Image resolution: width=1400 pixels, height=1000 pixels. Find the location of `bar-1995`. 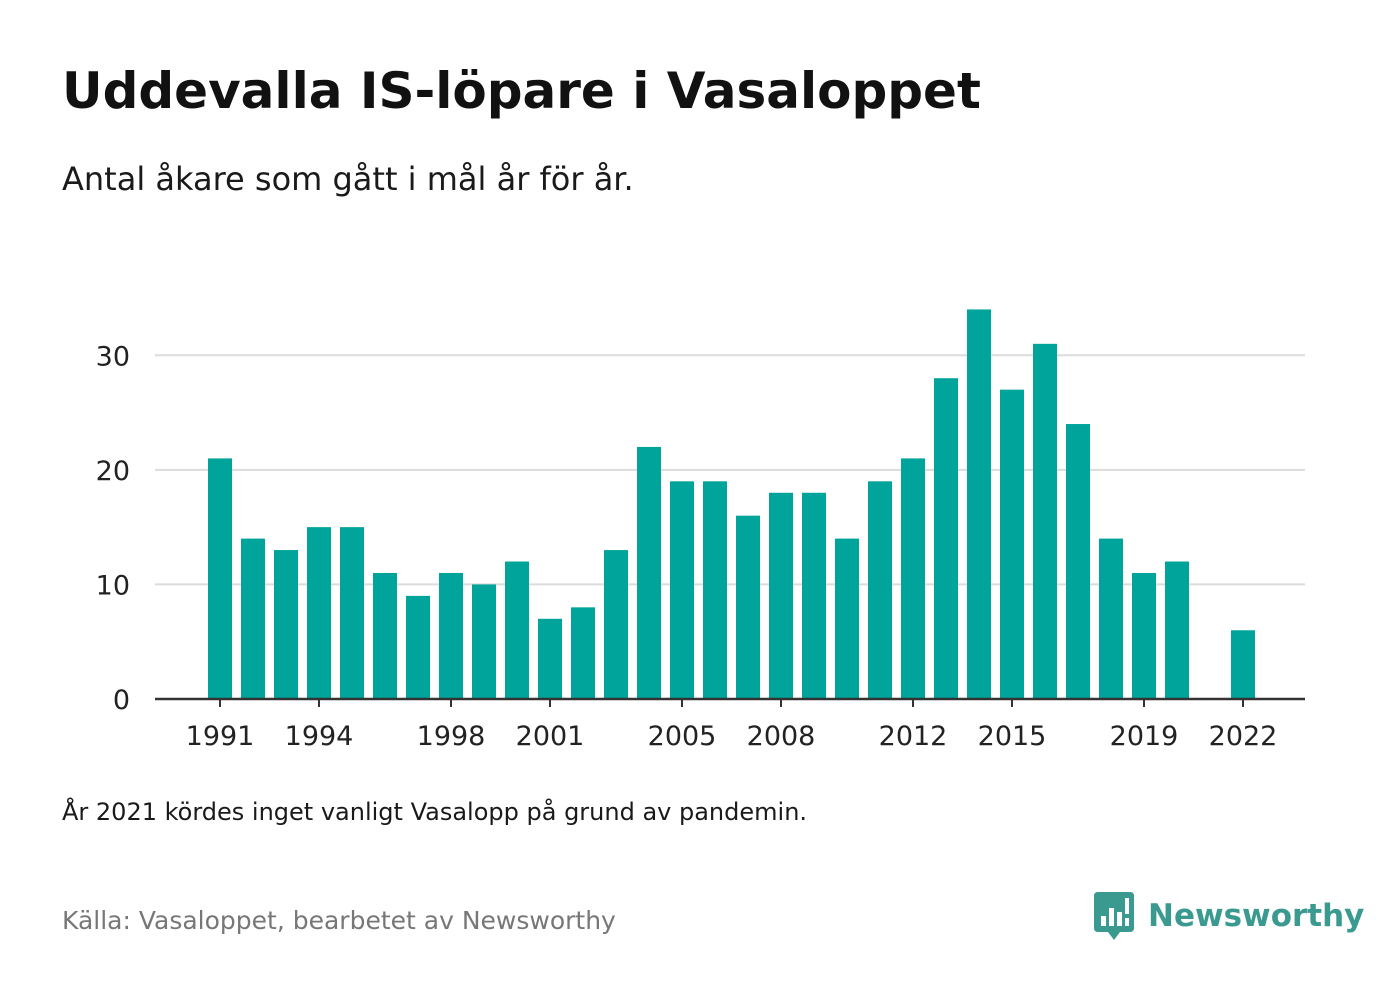

bar-1995 is located at coordinates (352, 613).